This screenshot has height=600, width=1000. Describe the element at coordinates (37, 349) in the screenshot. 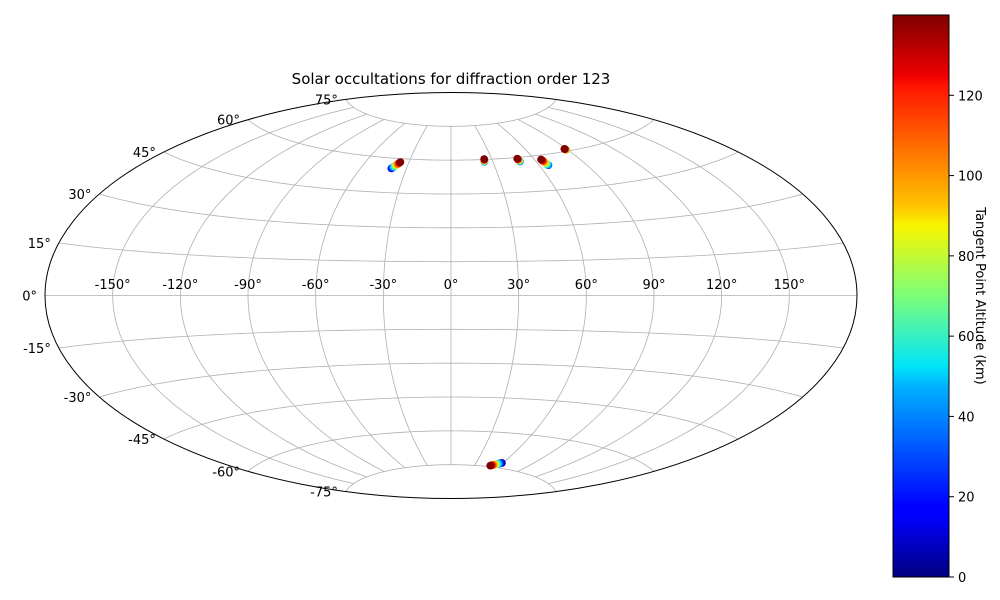

I see `latitude-tick-label: -15°` at that location.